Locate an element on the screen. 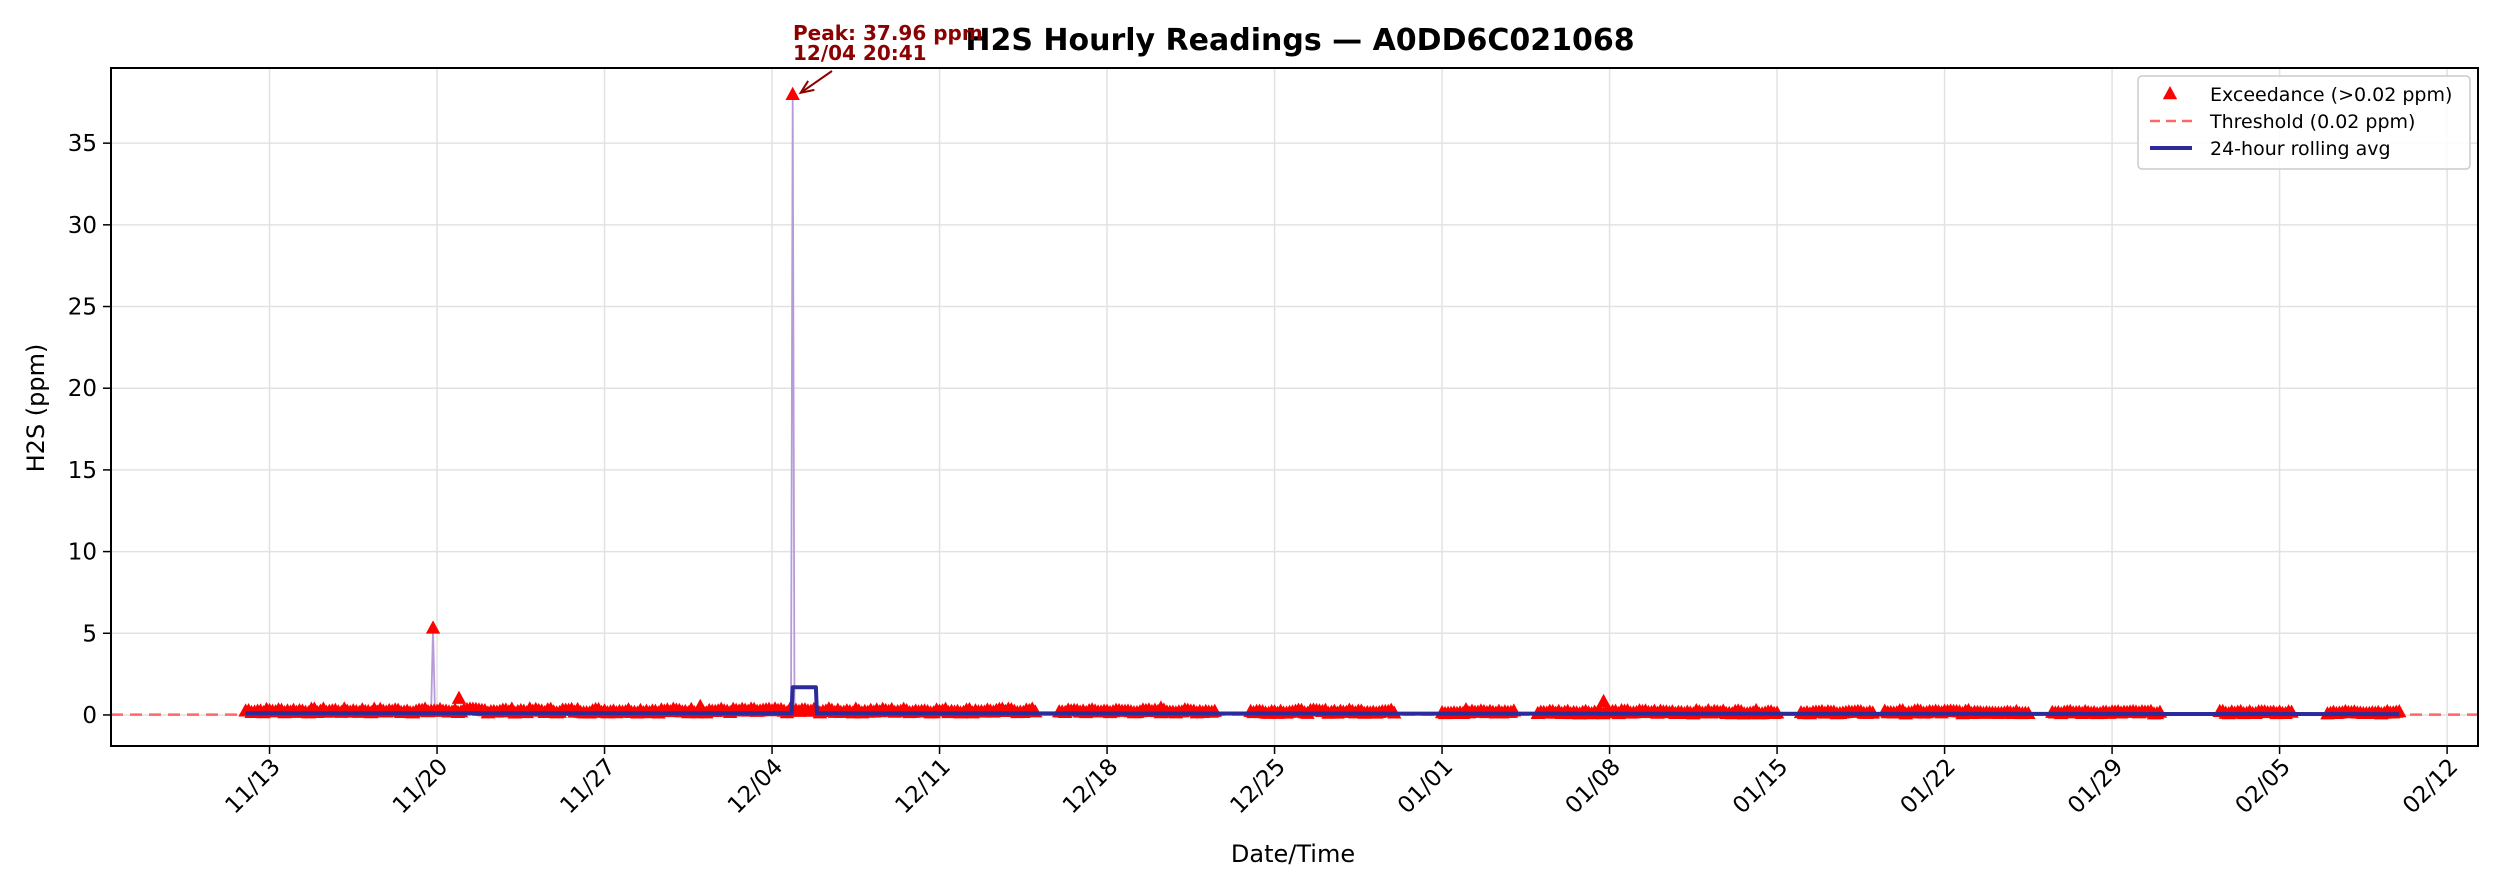 This screenshot has width=2500, height=893. peak-annotation: Peak: 37.96 ppm 12/04 20:41 is located at coordinates (888, 58).